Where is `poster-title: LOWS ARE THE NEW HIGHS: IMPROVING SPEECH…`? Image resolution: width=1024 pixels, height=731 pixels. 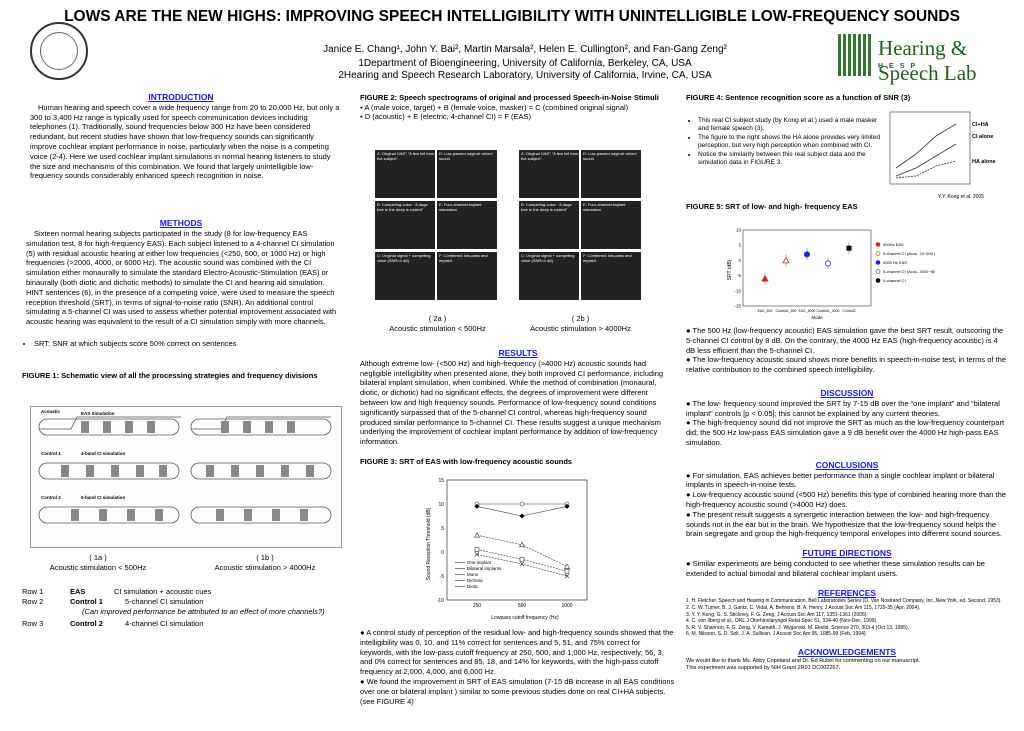
poster-title: LOWS ARE THE NEW HIGHS: IMPROVING SPEECH… is located at coordinates (512, 16).